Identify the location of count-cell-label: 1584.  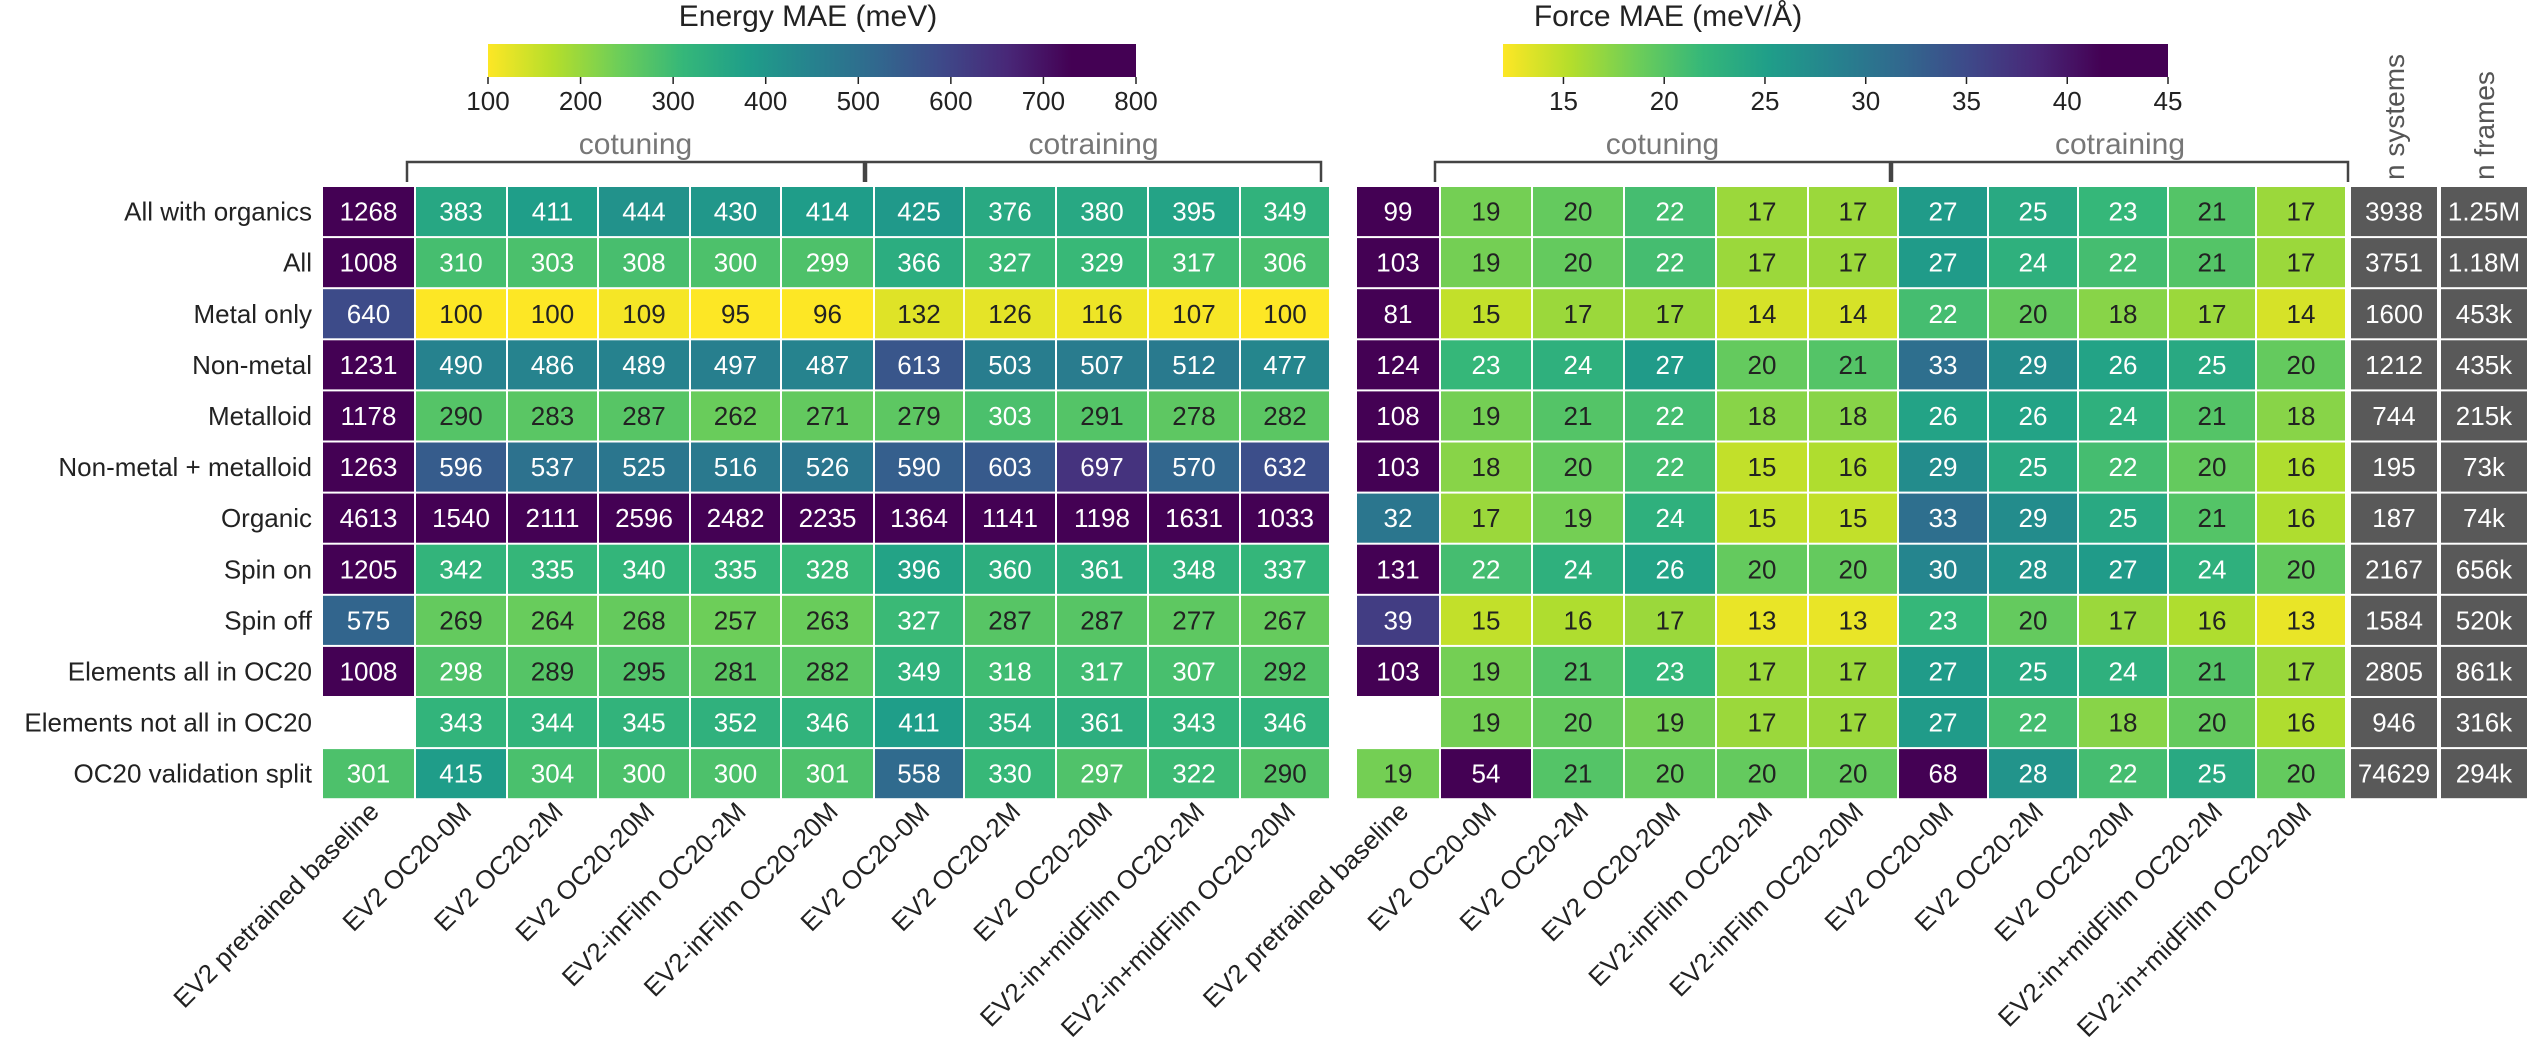
(2394, 620).